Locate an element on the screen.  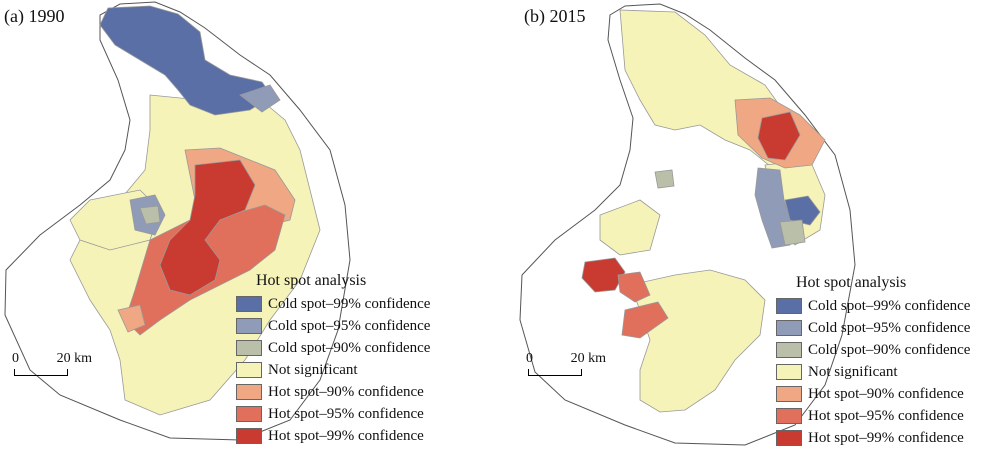
region-hot-95-south is located at coordinates (645, 320).